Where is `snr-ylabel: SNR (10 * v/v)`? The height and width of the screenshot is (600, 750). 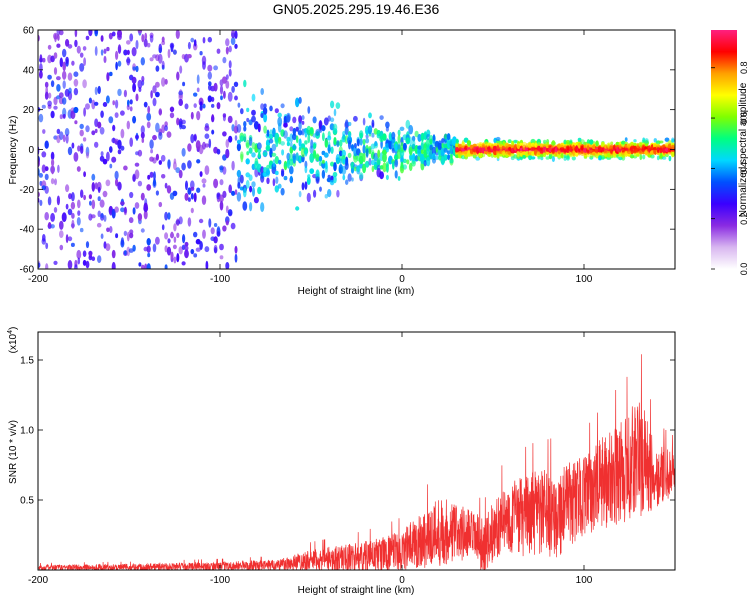 snr-ylabel: SNR (10 * v/v) is located at coordinates (13, 452).